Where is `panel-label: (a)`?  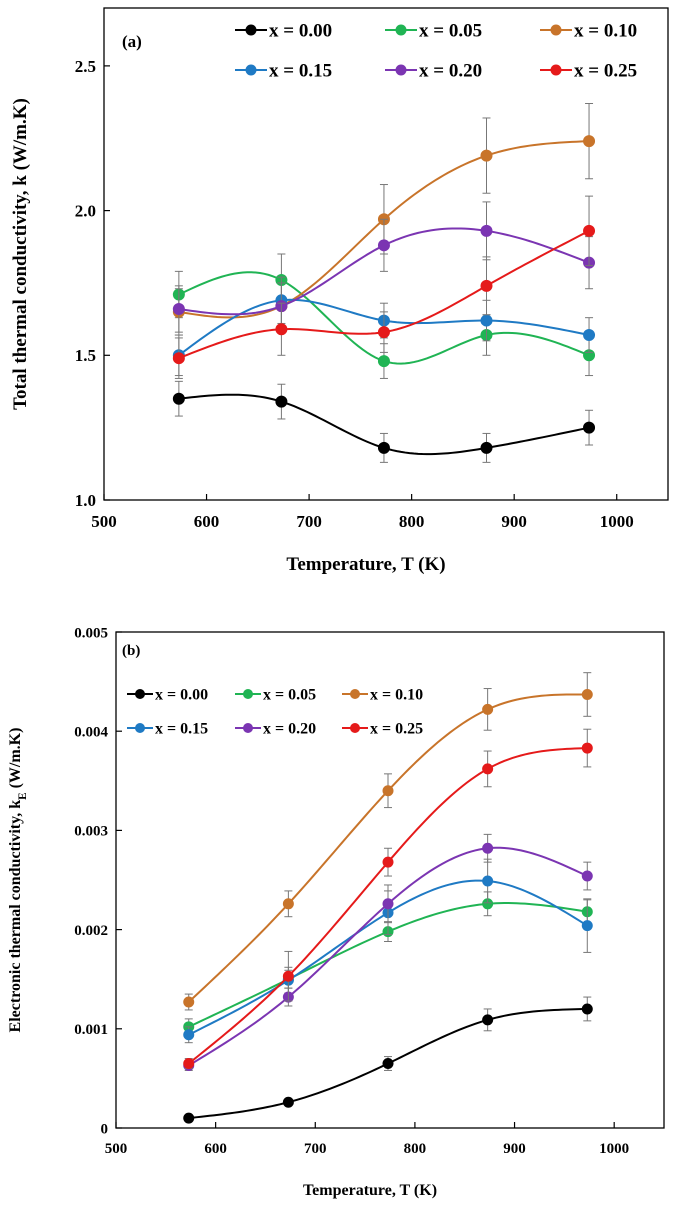 panel-label: (a) is located at coordinates (132, 41).